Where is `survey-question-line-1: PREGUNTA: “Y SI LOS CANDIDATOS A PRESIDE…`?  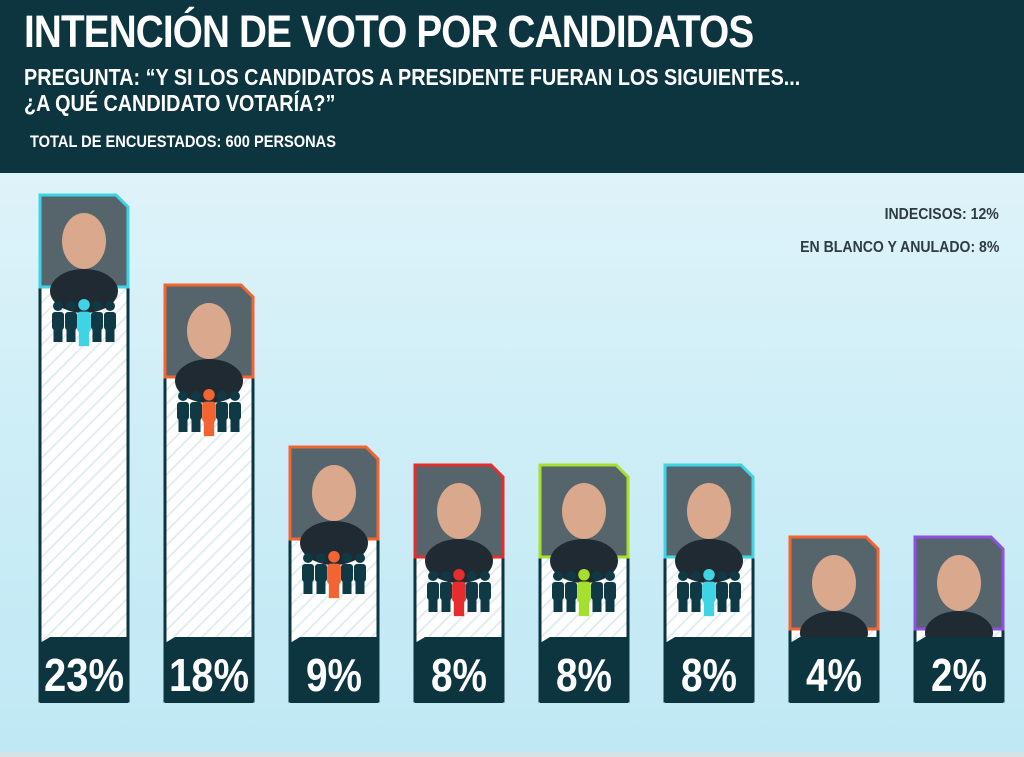 survey-question-line-1: PREGUNTA: “Y SI LOS CANDIDATOS A PRESIDE… is located at coordinates (412, 77).